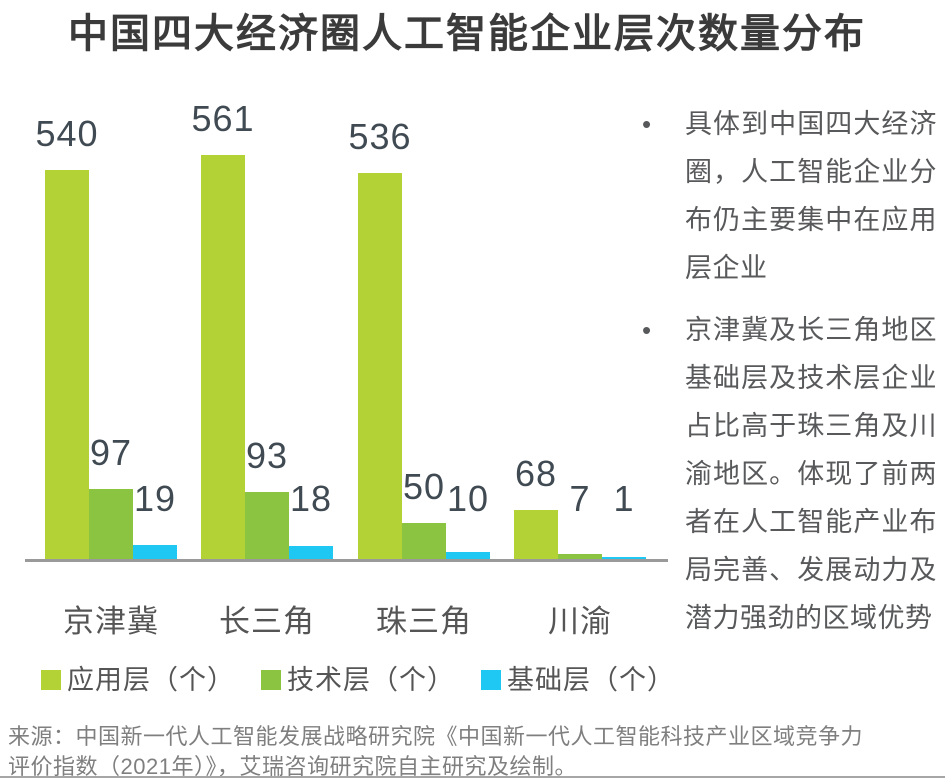 The height and width of the screenshot is (783, 945). Describe the element at coordinates (67, 364) in the screenshot. I see `bar-京津冀-应用层（个）` at that location.